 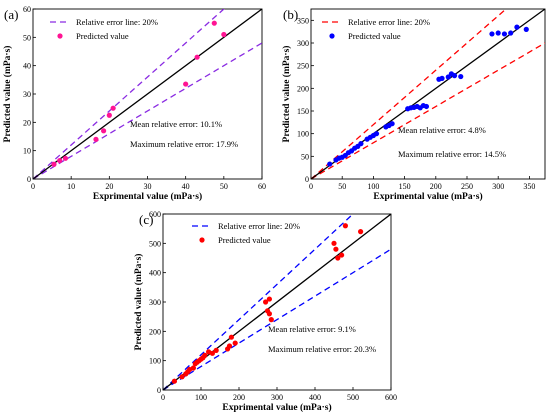 I want to click on y-tick-label: 40, so click(x=27, y=66).